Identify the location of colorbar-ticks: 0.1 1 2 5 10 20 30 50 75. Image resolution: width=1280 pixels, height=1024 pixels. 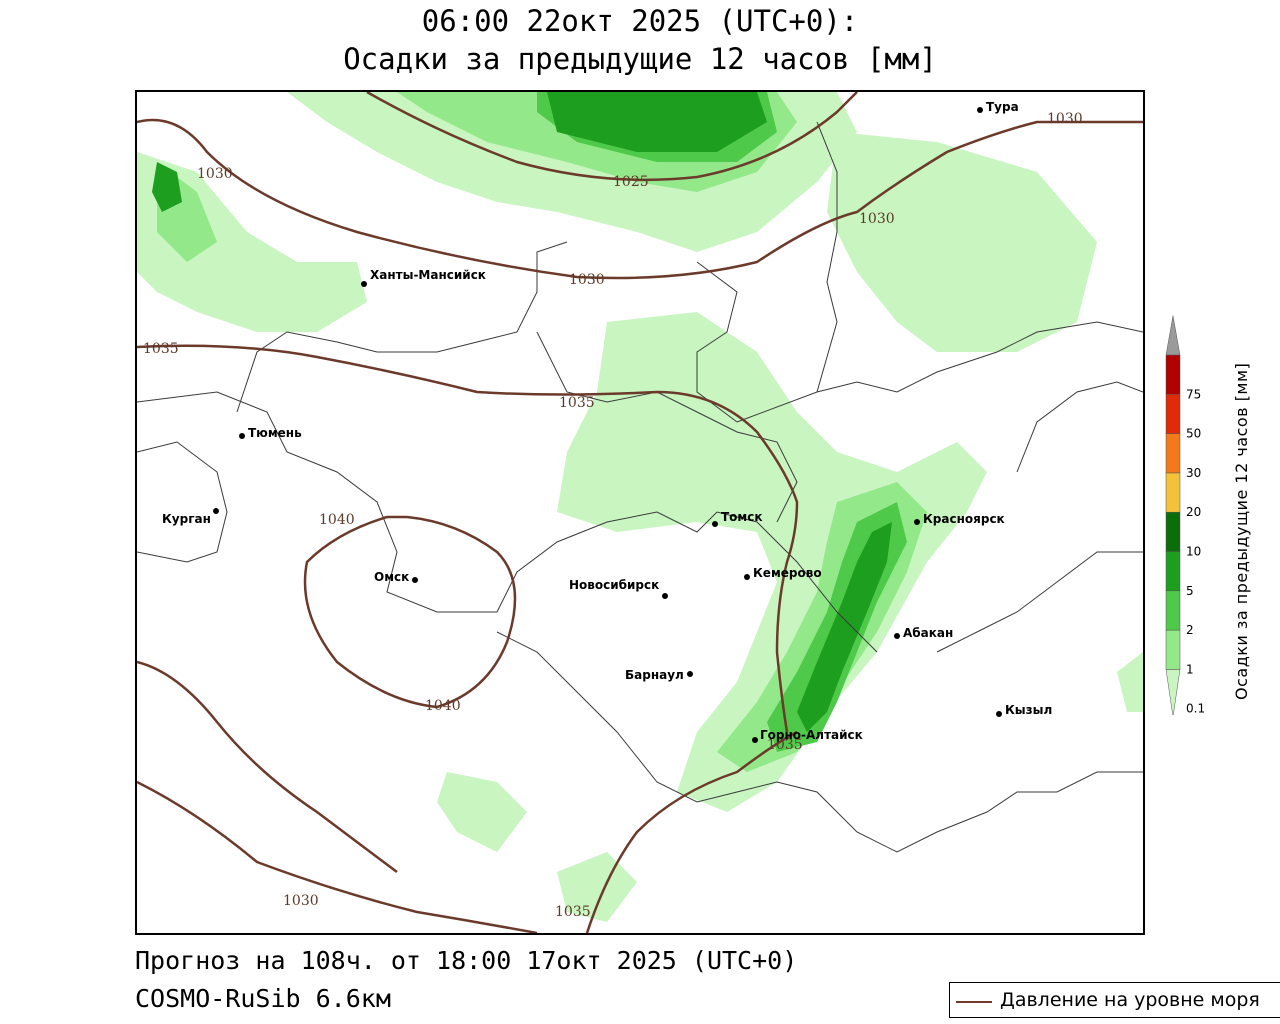
(1195, 551).